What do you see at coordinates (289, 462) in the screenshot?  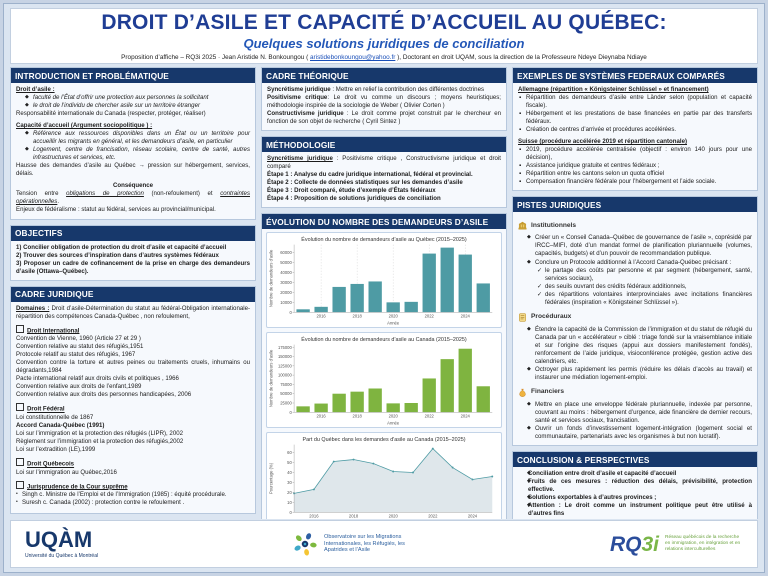 I see `svg-text: 50` at bounding box center [289, 462].